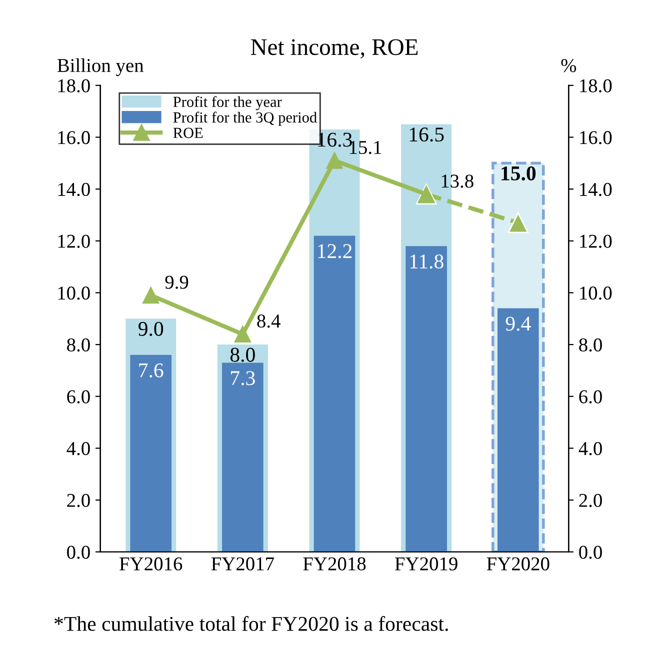 The width and height of the screenshot is (669, 657). Describe the element at coordinates (518, 323) in the screenshot. I see `data-label: 9.4` at that location.